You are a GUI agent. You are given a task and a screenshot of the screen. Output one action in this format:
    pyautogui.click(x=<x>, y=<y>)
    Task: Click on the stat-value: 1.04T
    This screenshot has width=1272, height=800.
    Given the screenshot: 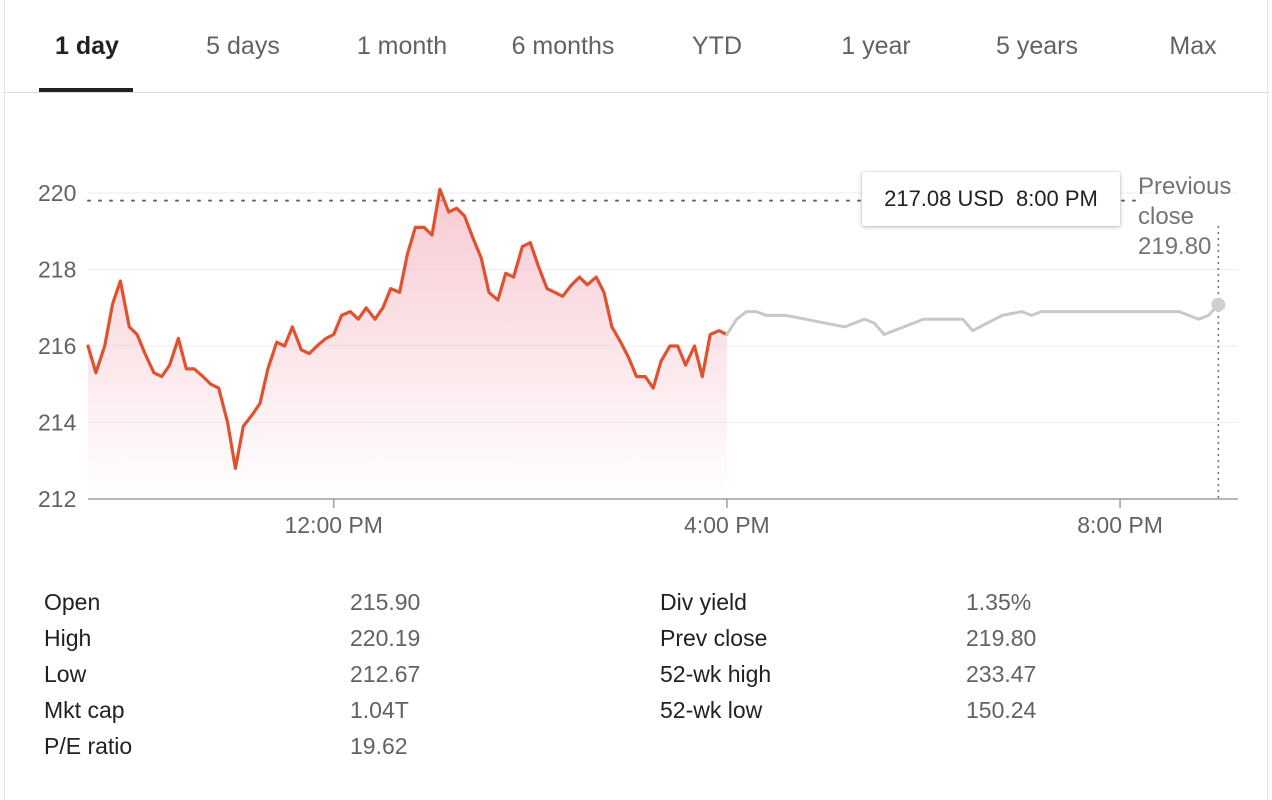 What is the action you would take?
    pyautogui.click(x=379, y=710)
    